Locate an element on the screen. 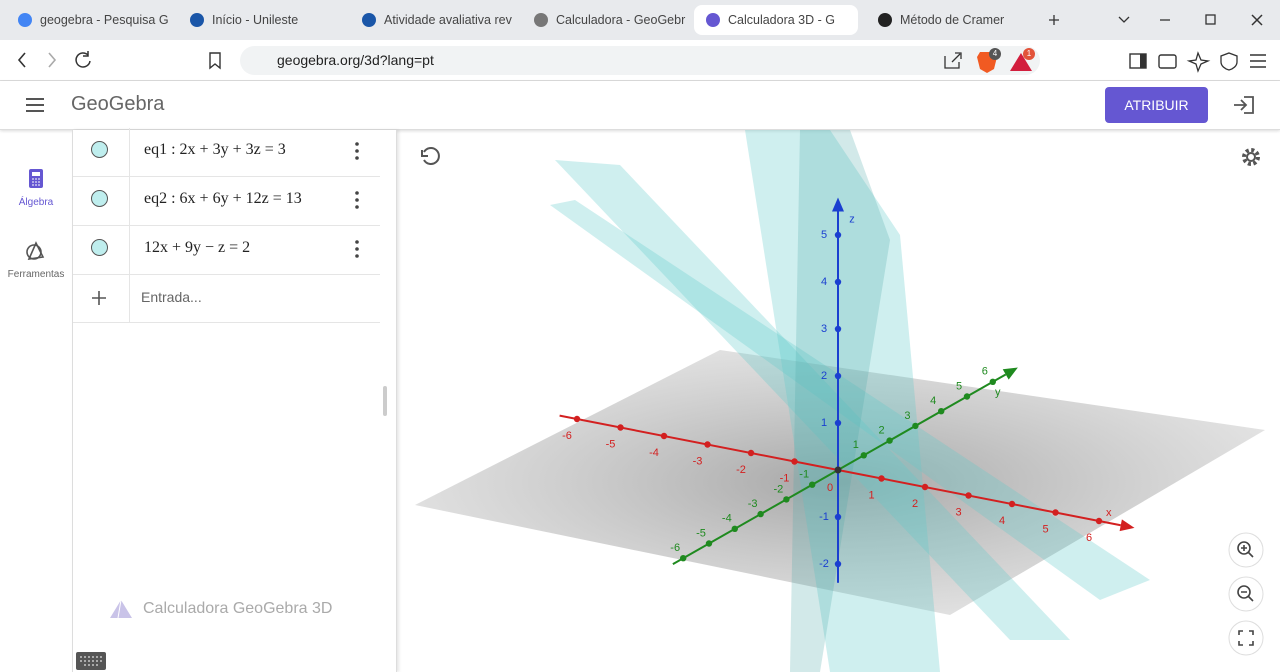 This screenshot has width=1280, height=672. tab-title: Início - Unileste is located at coordinates (255, 20).